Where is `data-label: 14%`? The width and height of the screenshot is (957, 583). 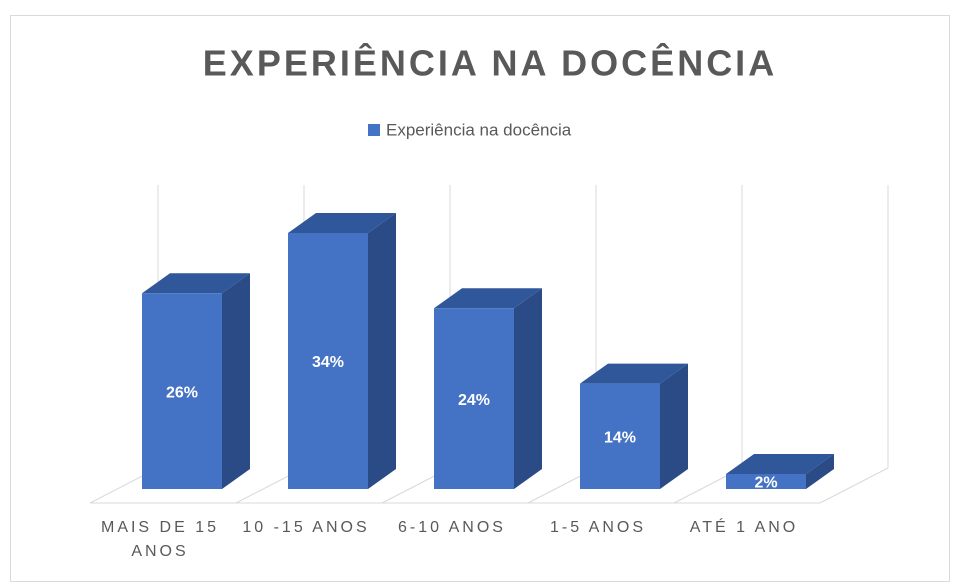 data-label: 14% is located at coordinates (620, 438).